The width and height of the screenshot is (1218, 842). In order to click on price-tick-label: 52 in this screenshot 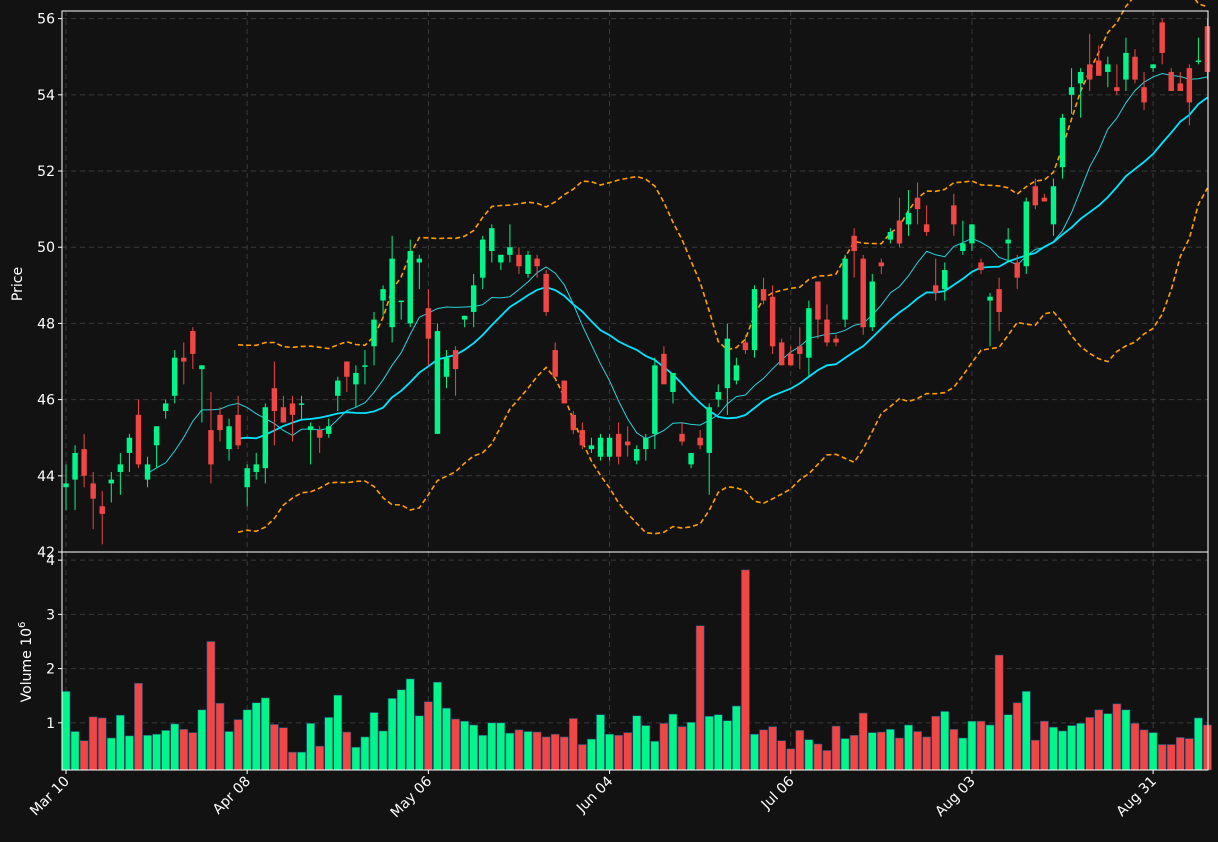, I will do `click(46, 172)`.